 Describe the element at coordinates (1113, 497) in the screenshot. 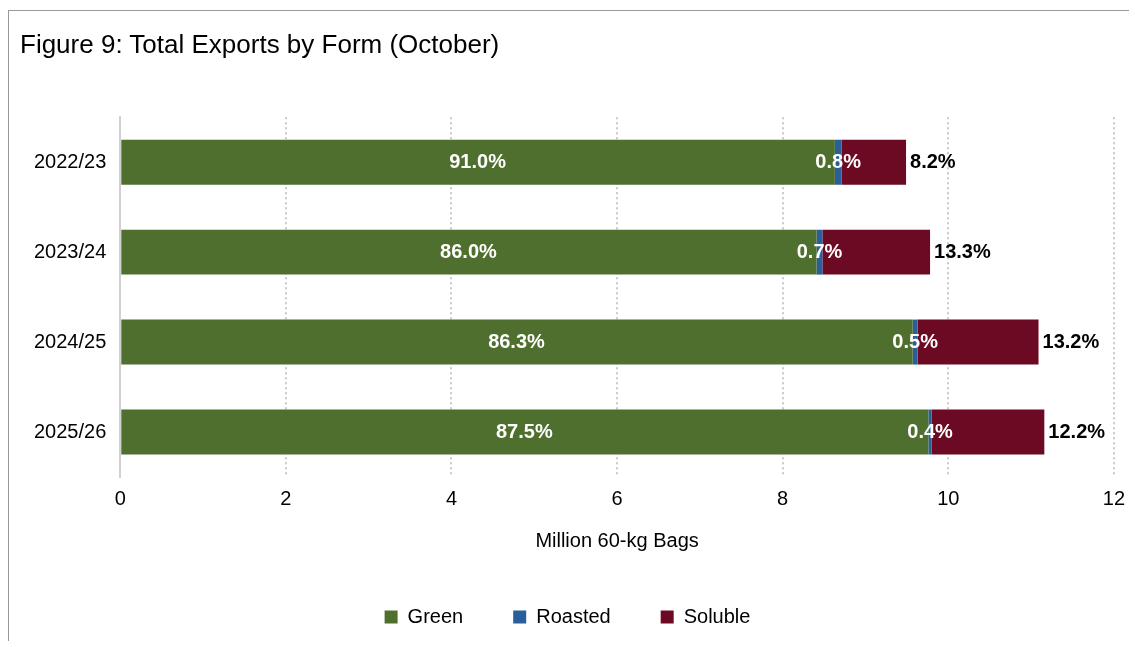

I see `x-tick-label: 12` at that location.